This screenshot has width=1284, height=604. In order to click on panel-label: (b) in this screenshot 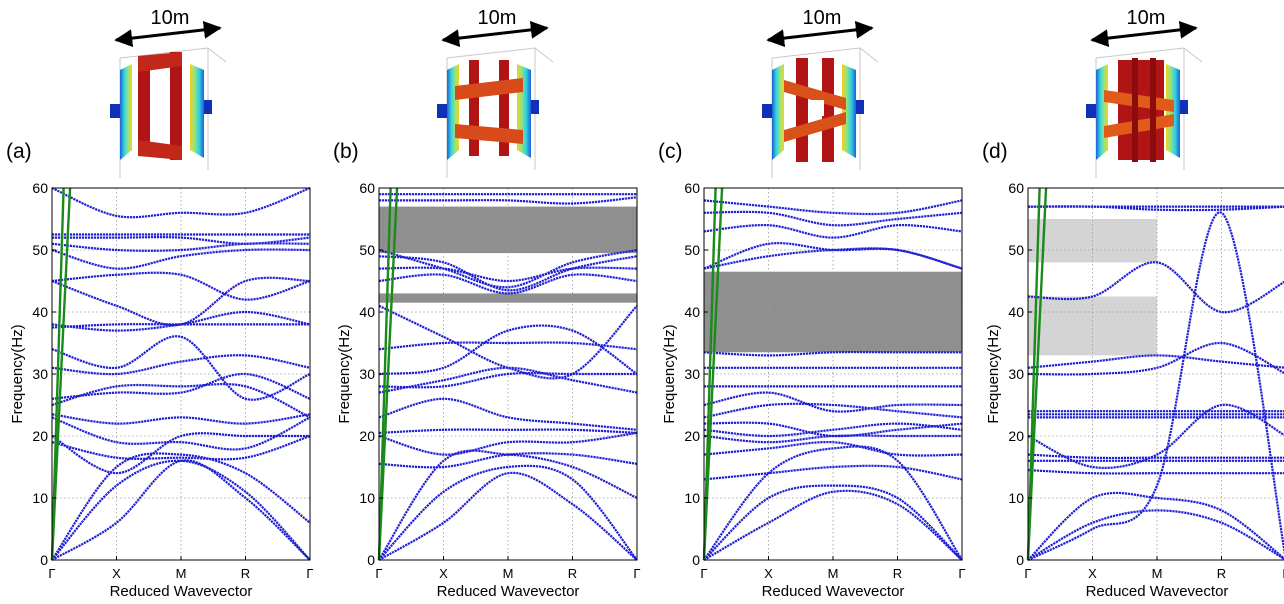, I will do `click(346, 151)`.